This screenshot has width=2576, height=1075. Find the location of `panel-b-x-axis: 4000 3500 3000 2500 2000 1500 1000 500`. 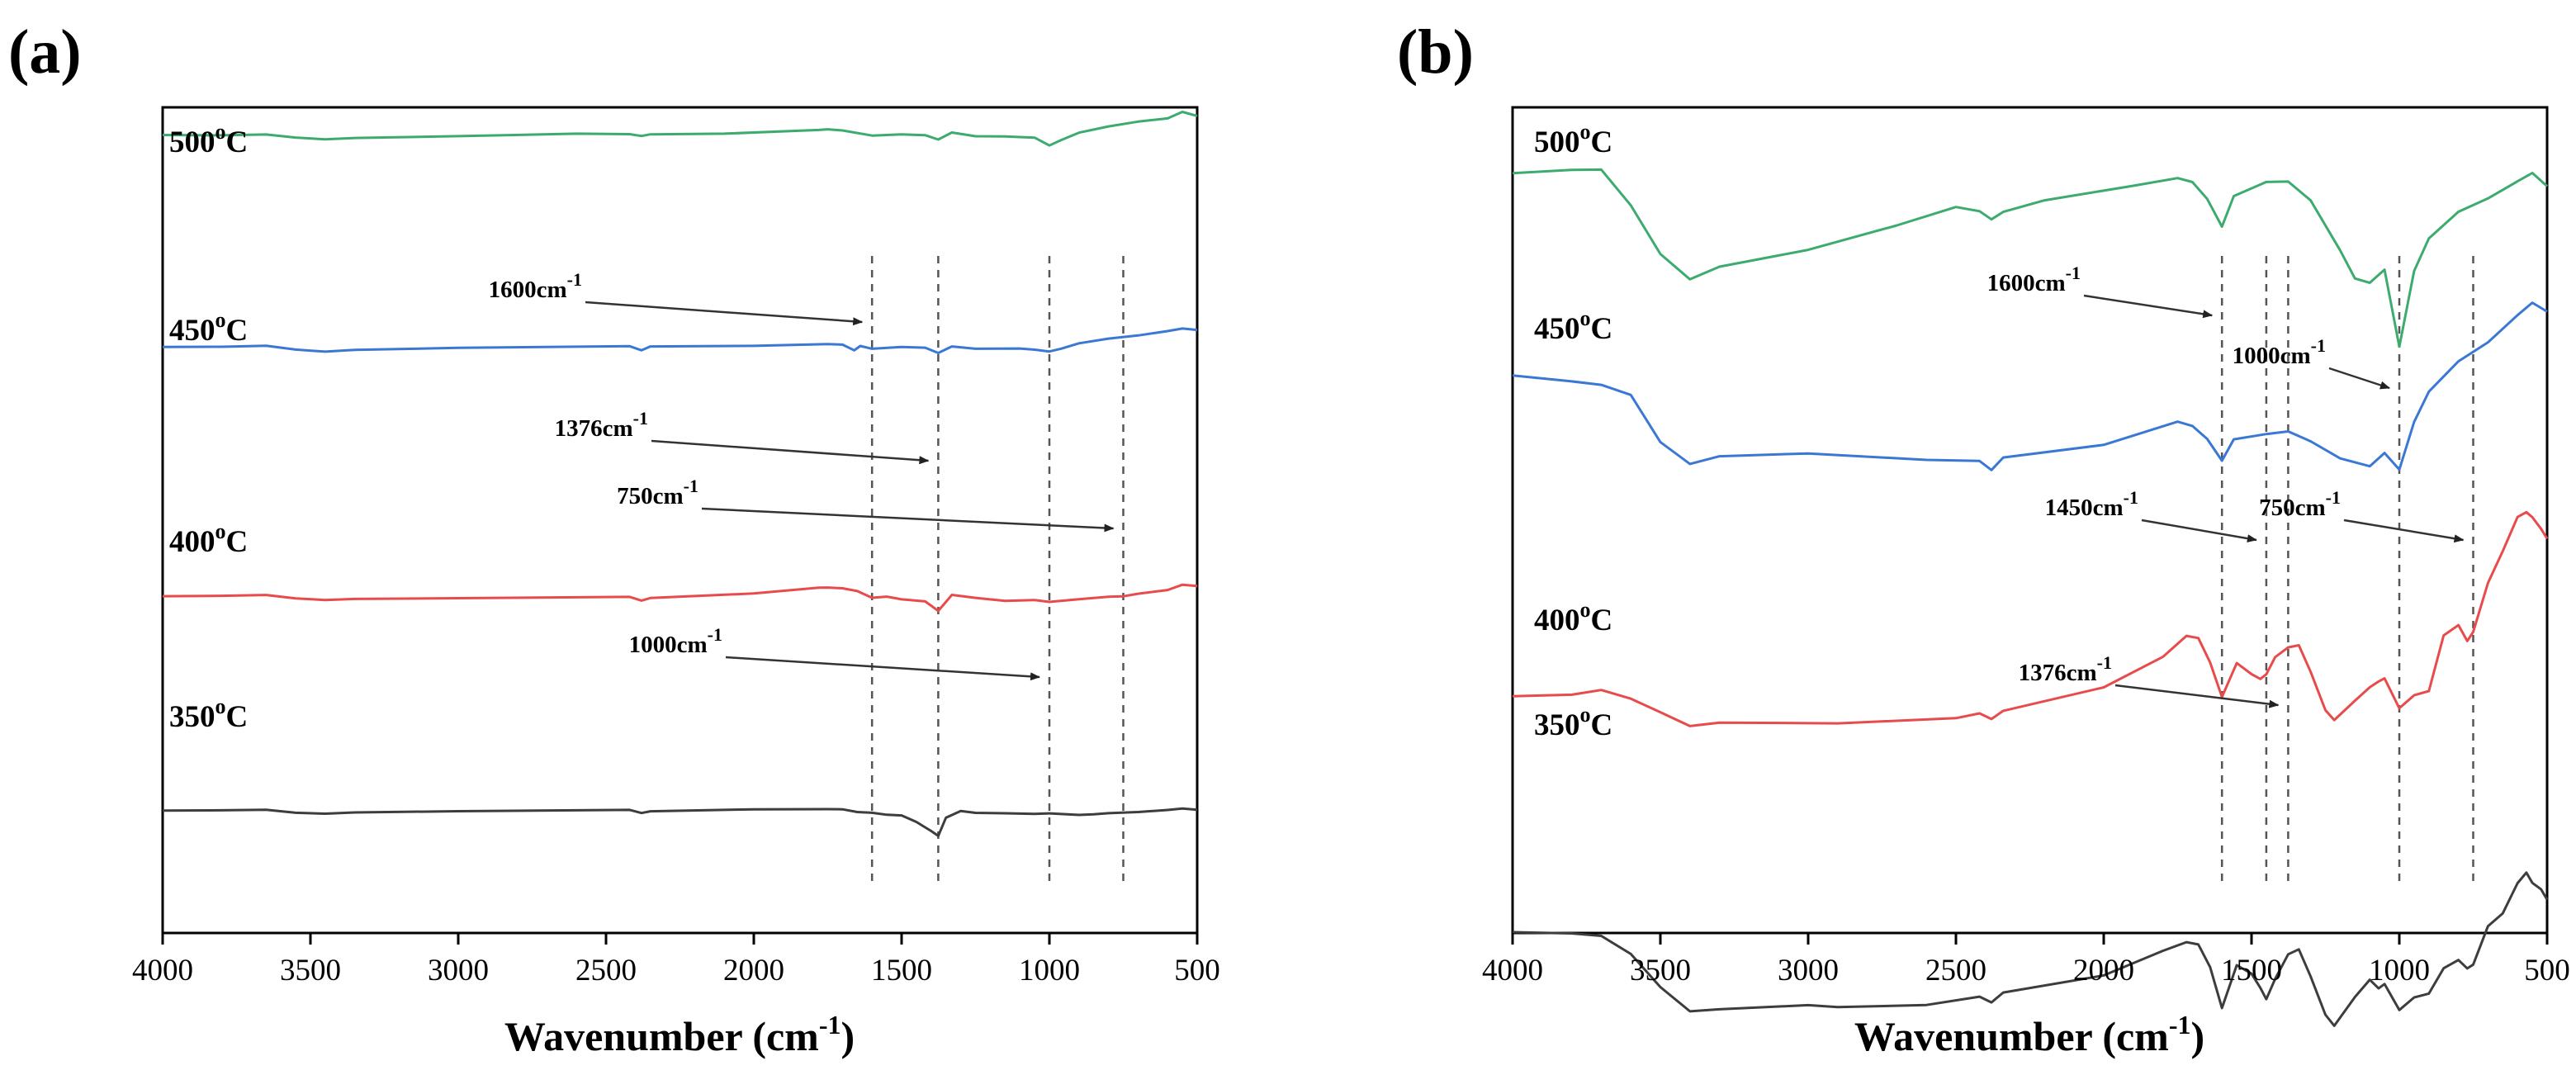

panel-b-x-axis: 4000 3500 3000 2500 2000 1500 1000 500 is located at coordinates (2026, 960).